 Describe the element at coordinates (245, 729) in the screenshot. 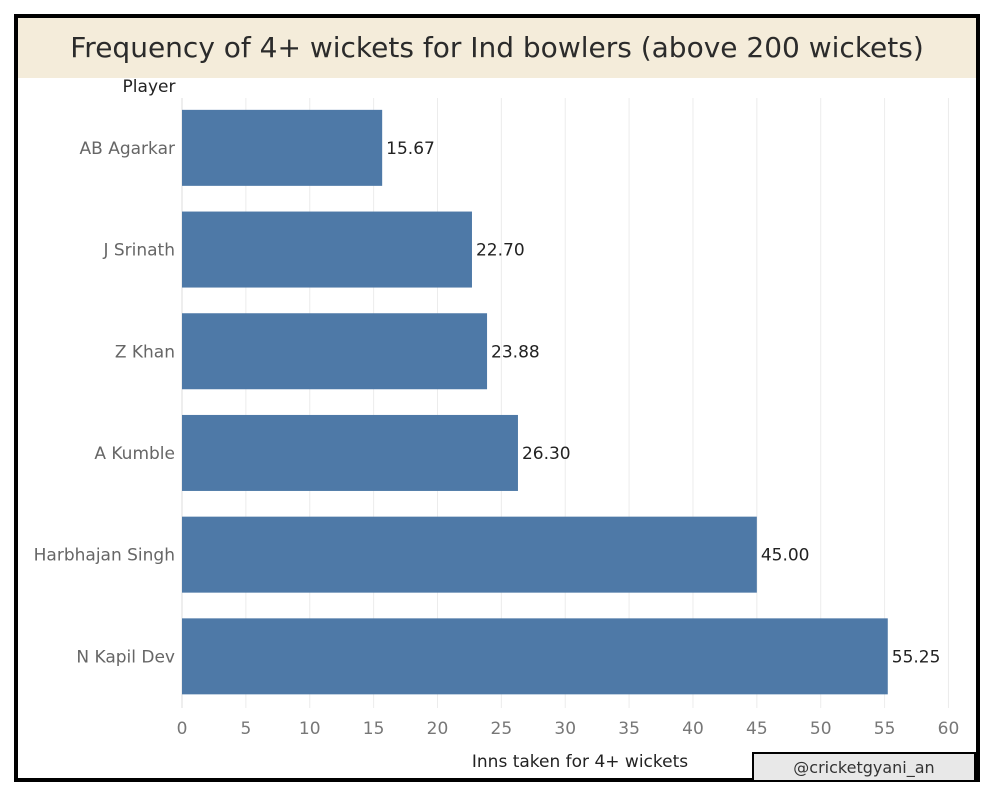

I see `x-tick-label: 5` at that location.